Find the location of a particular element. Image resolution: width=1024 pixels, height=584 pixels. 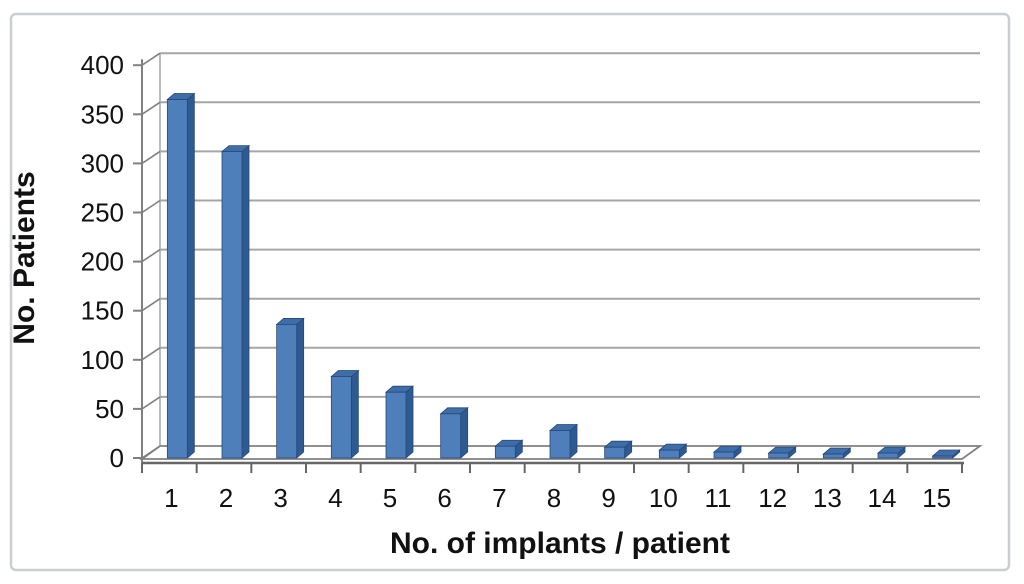

y-tick-label-150: 150 is located at coordinates (102, 311).